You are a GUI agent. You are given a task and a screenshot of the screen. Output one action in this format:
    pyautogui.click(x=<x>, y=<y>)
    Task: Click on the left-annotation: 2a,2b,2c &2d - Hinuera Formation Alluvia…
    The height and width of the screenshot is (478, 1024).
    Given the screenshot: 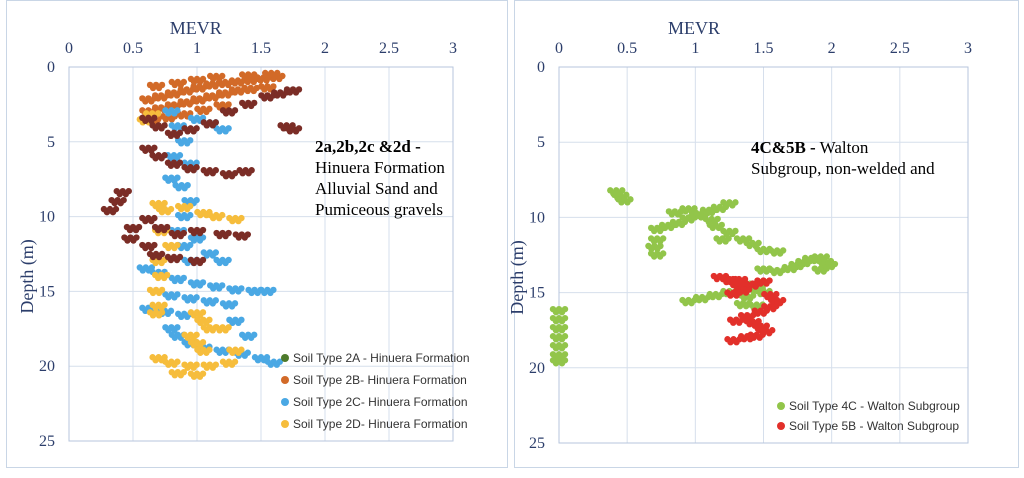 What is the action you would take?
    pyautogui.click(x=380, y=178)
    